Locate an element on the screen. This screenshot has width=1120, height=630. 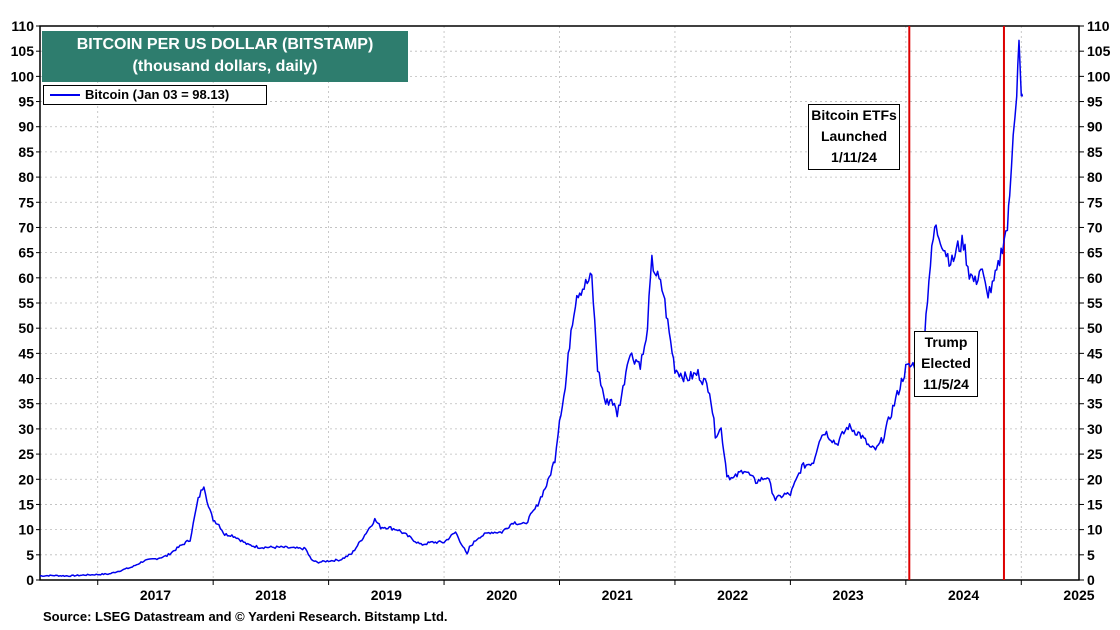
y-tick-label-left: 80 is located at coordinates (26, 177).